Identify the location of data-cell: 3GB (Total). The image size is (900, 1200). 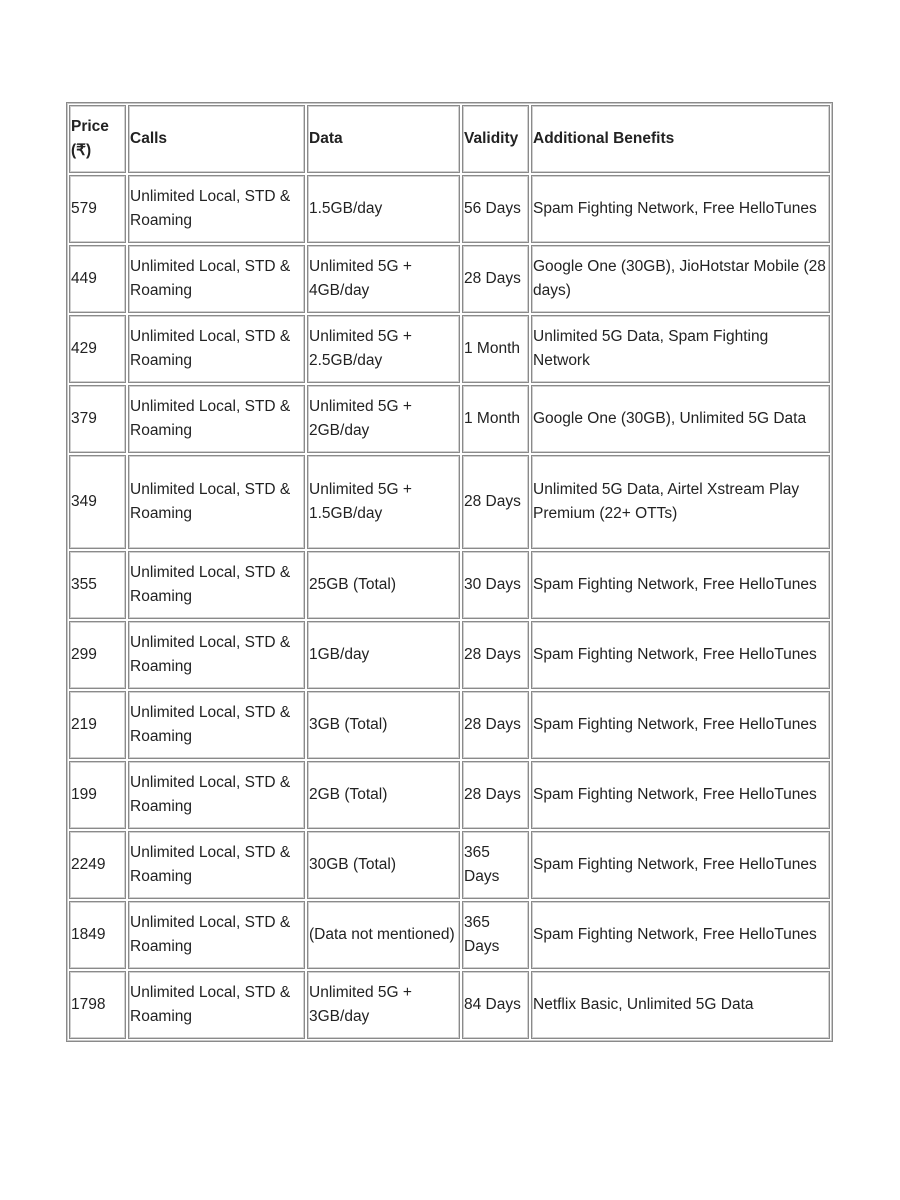
(383, 725).